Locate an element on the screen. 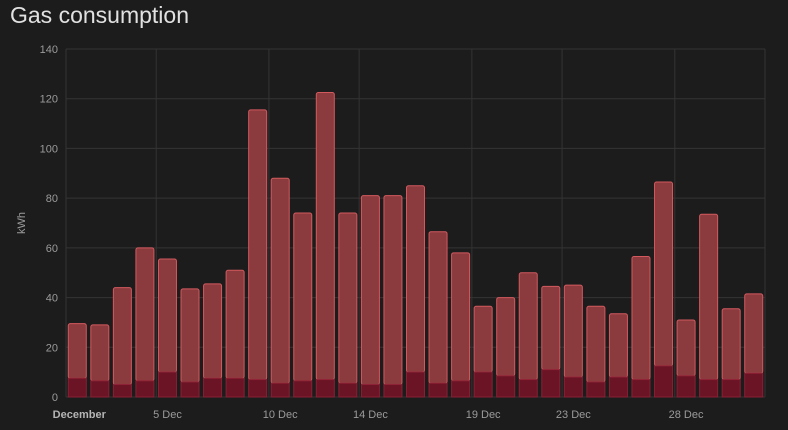 The height and width of the screenshot is (430, 788). x-tick-label: 23 Dec is located at coordinates (573, 415).